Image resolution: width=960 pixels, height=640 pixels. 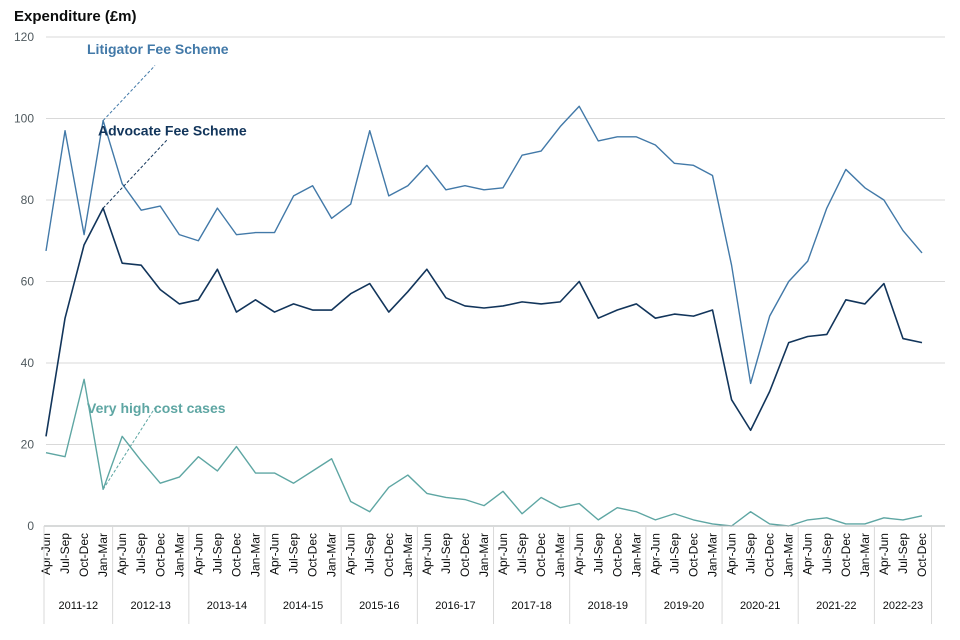 I want to click on series-label: Very high cost cases, so click(x=156, y=408).